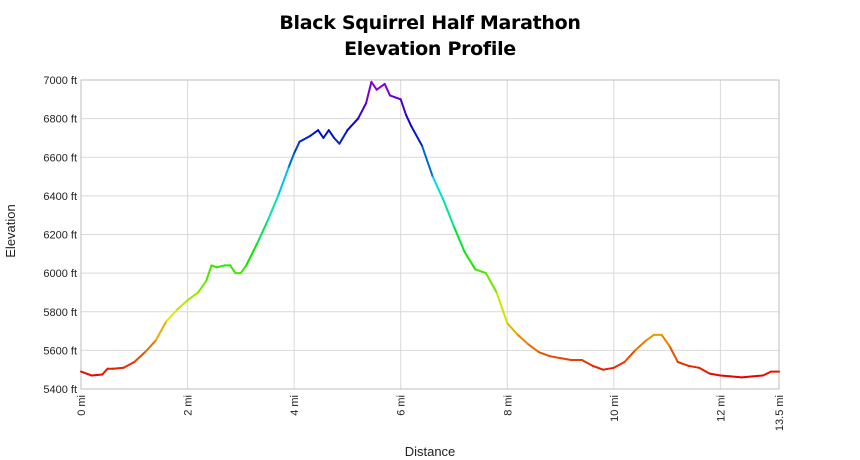 Image resolution: width=860 pixels, height=460 pixels. I want to click on x-tick-label: 13.5 mi, so click(780, 413).